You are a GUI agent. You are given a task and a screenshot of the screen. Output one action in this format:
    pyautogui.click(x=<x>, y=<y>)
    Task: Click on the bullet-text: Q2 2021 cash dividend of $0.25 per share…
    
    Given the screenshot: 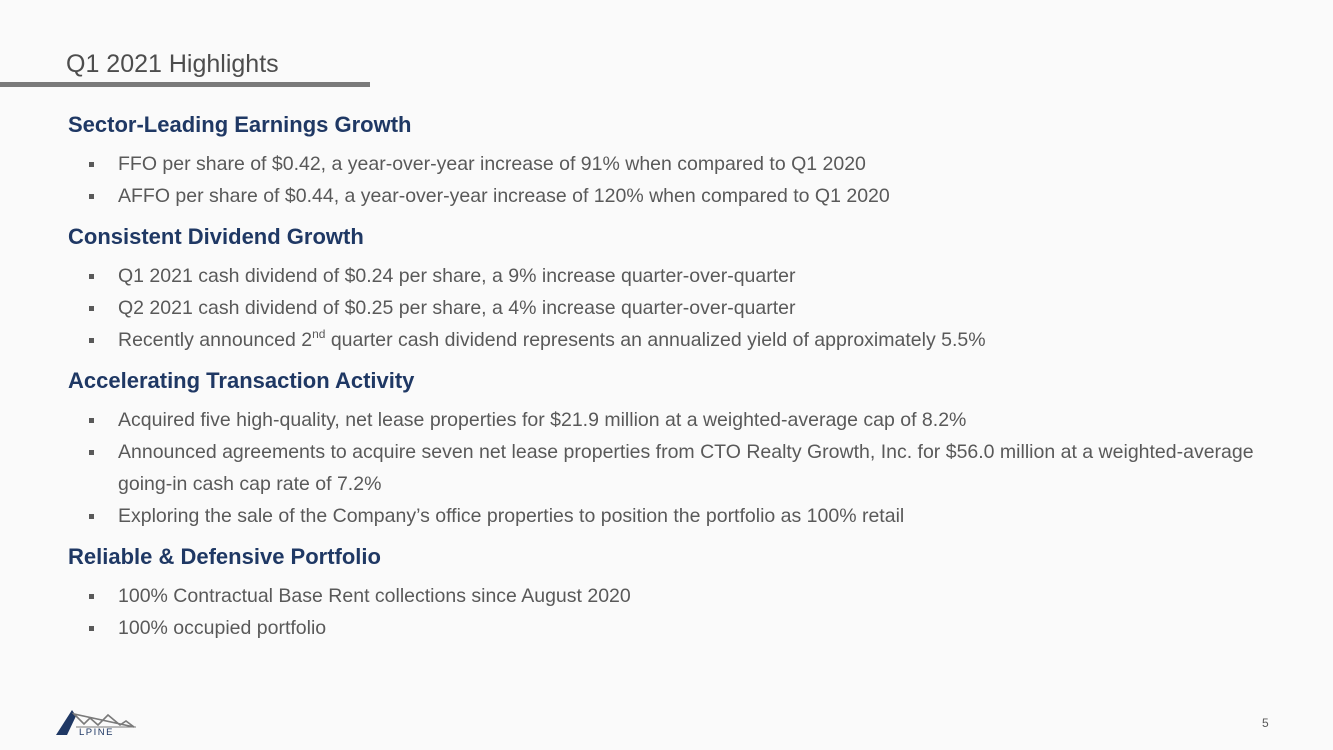 What is the action you would take?
    pyautogui.click(x=457, y=308)
    